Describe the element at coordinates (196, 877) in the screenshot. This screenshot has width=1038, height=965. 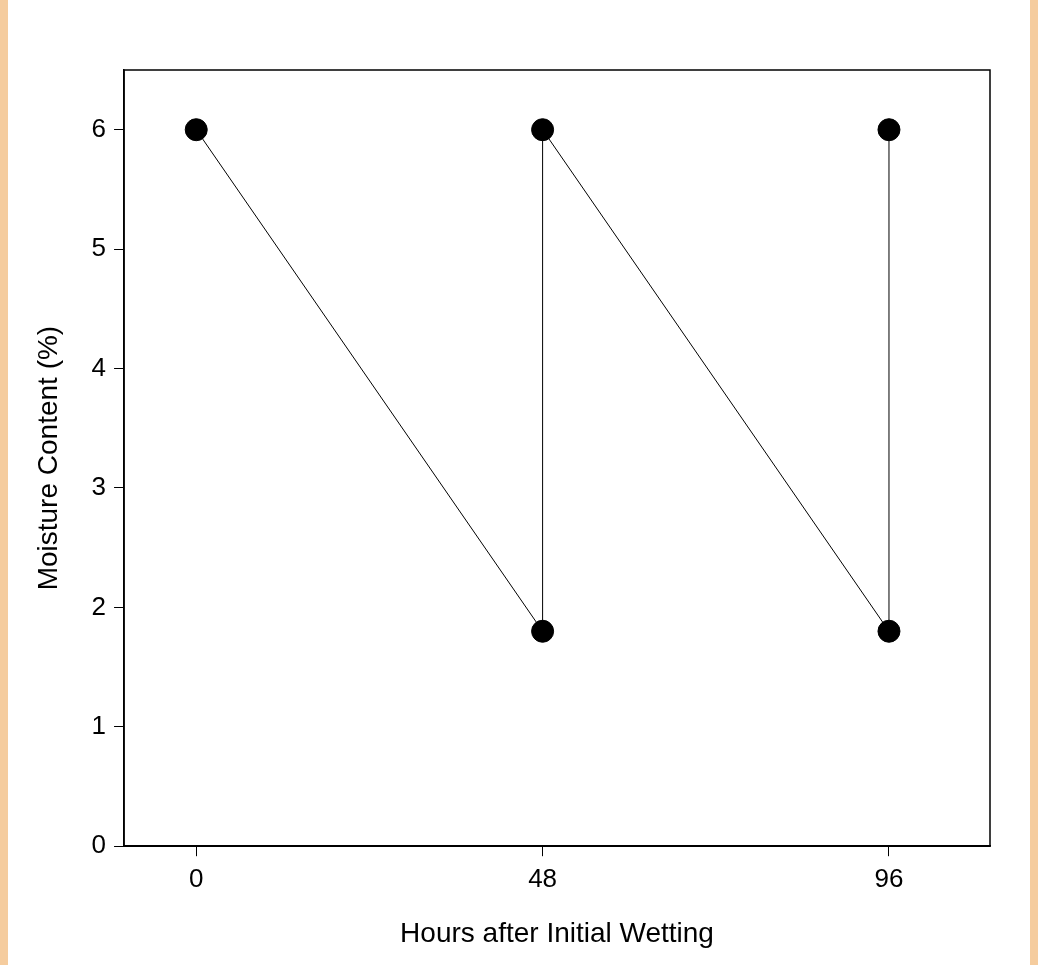
I see `x-tick-label: 0` at that location.